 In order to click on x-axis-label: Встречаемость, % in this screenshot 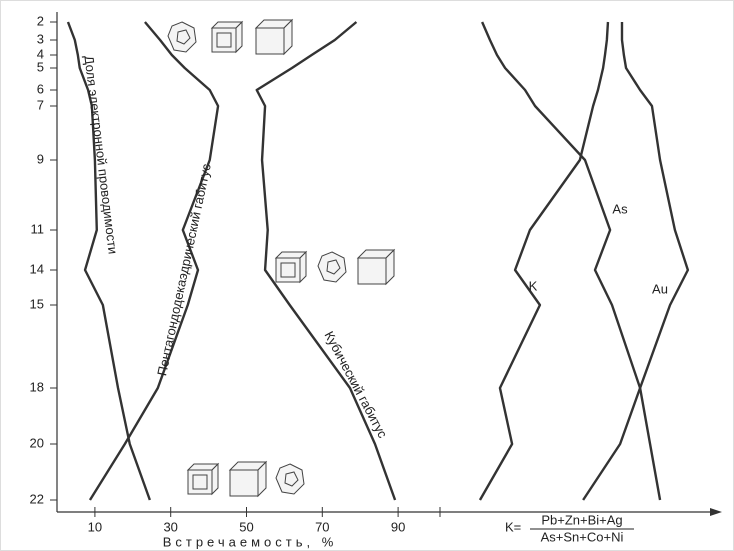, I will do `click(250, 541)`.